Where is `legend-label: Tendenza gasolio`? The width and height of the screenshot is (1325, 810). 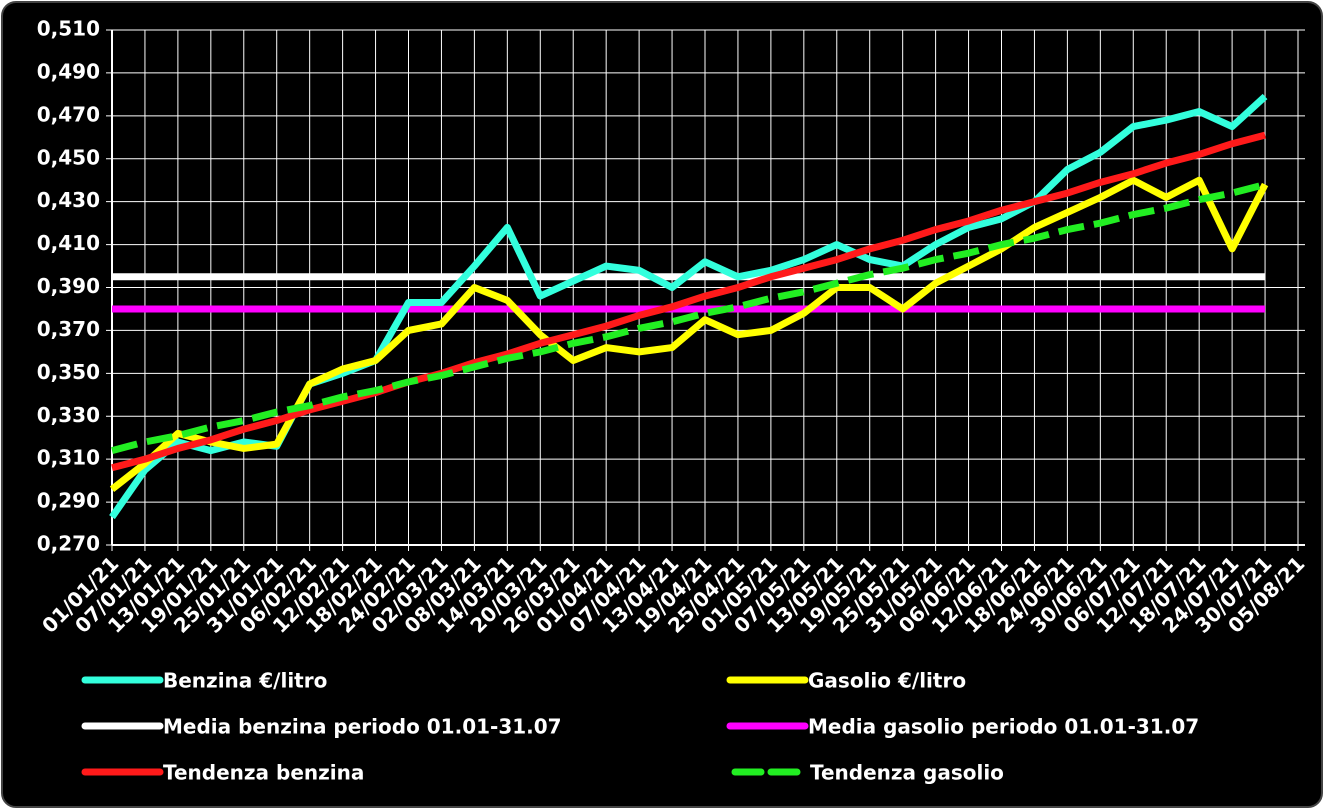 legend-label: Tendenza gasolio is located at coordinates (907, 773).